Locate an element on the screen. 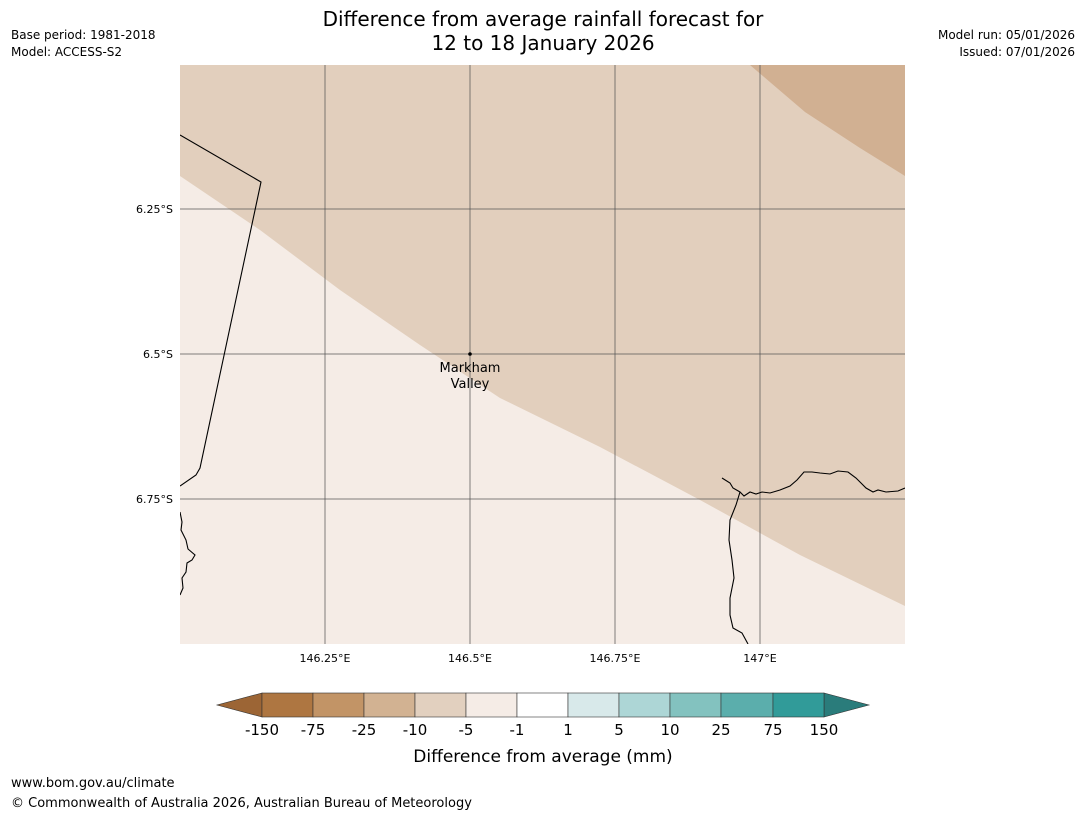 Image resolution: width=1085 pixels, height=816 pixels. lon-label-147e: 147°E is located at coordinates (759, 658).